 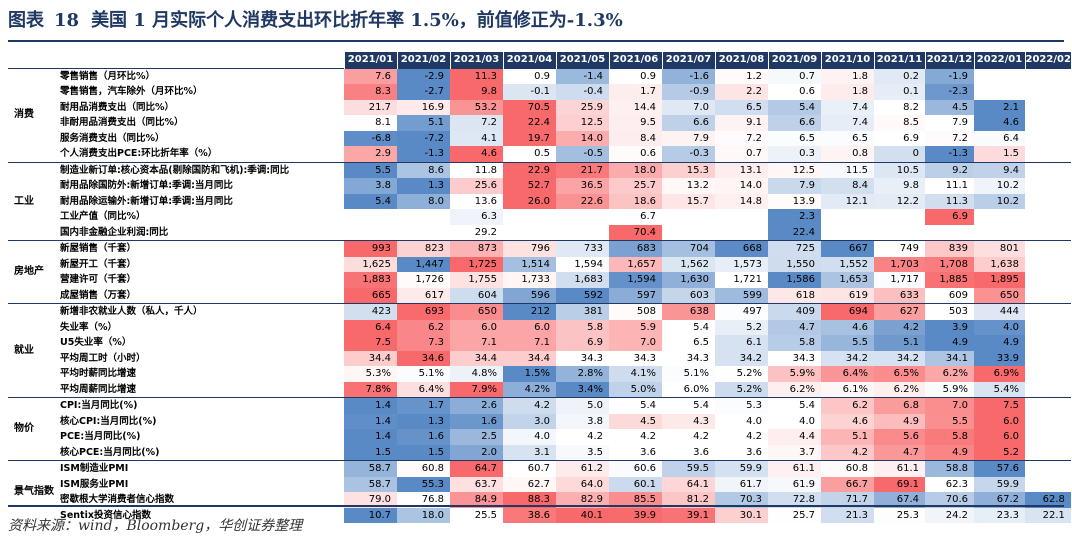 What do you see at coordinates (999, 515) in the screenshot?
I see `value-cell: 23.3` at bounding box center [999, 515].